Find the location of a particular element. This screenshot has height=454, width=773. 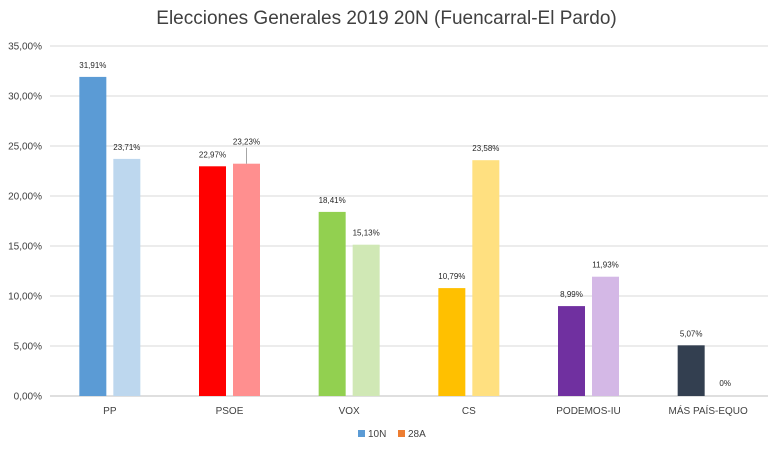

data-label-28a: 0% is located at coordinates (725, 383).